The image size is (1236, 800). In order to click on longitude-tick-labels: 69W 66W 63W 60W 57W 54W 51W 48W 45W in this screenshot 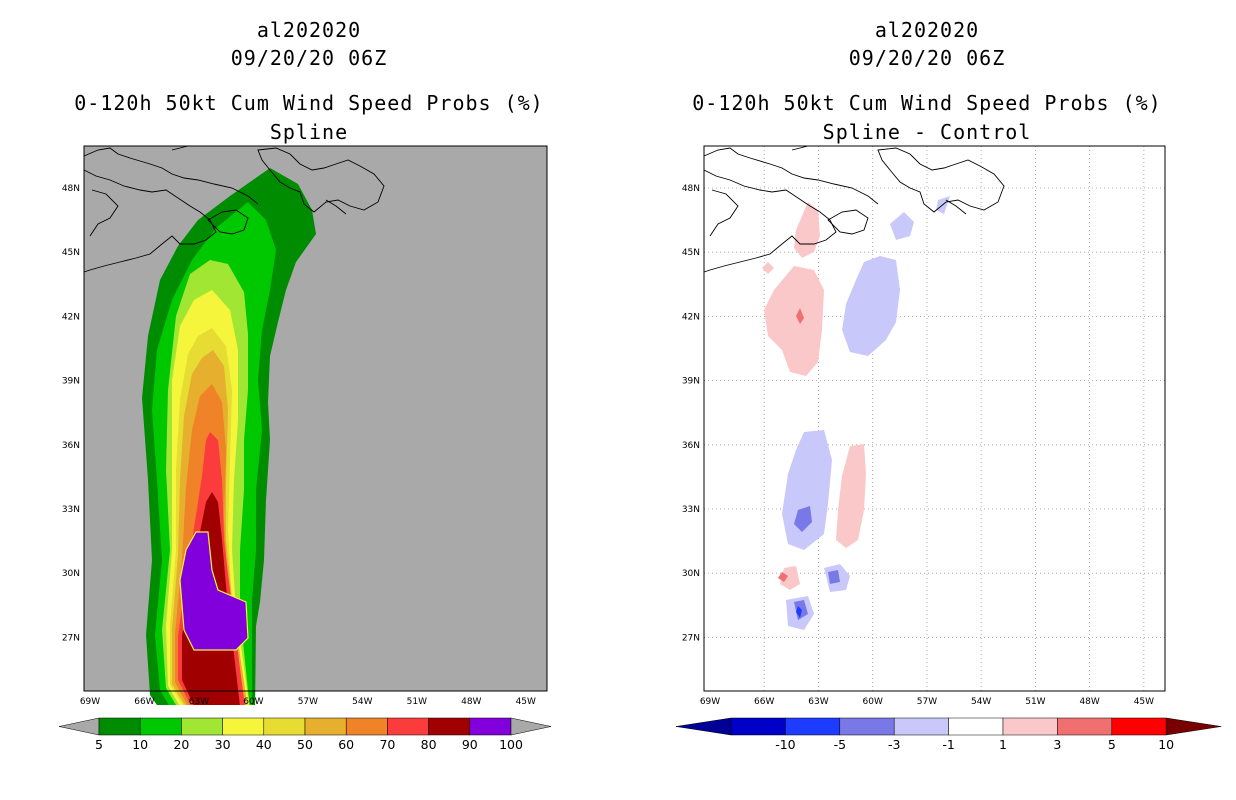, I will do `click(927, 701)`.